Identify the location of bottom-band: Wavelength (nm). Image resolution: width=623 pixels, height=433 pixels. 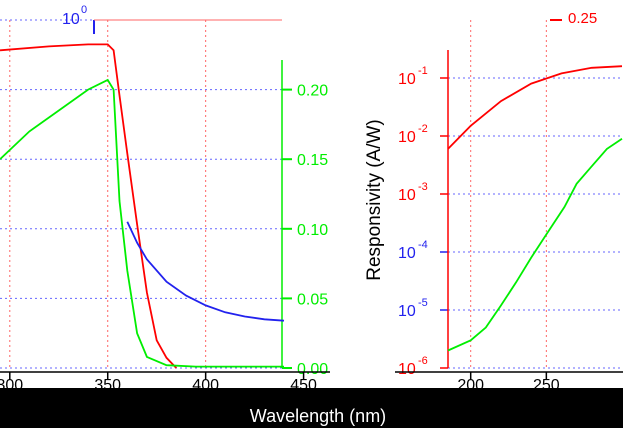
(311, 408).